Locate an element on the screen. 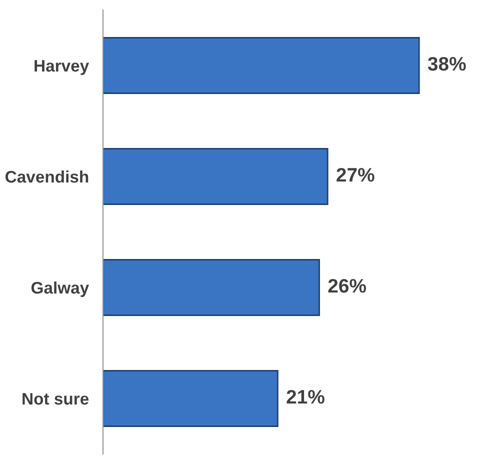 This screenshot has width=481, height=464. y-tick-label: Harvey is located at coordinates (62, 67).